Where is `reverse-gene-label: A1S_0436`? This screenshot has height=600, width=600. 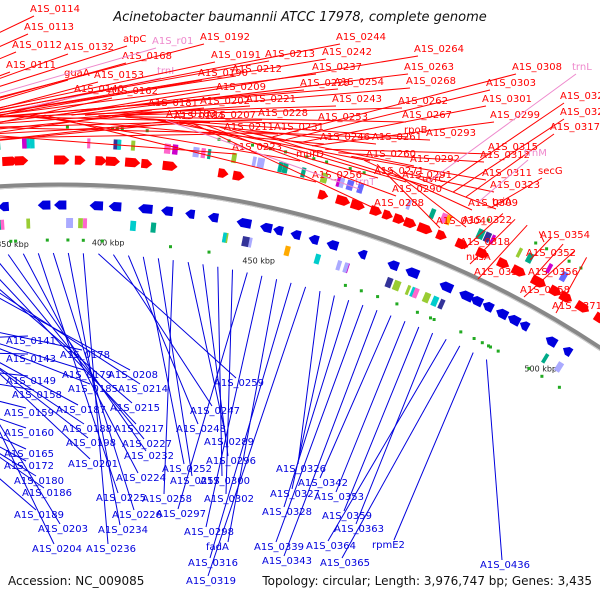
reverse-gene-label: A1S_0436 is located at coordinates (505, 565).